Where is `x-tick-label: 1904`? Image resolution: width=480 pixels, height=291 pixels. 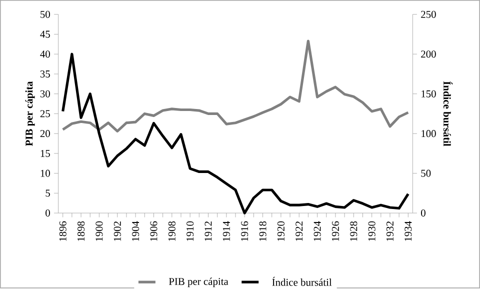 x-tick-label: 1904 is located at coordinates (136, 230).